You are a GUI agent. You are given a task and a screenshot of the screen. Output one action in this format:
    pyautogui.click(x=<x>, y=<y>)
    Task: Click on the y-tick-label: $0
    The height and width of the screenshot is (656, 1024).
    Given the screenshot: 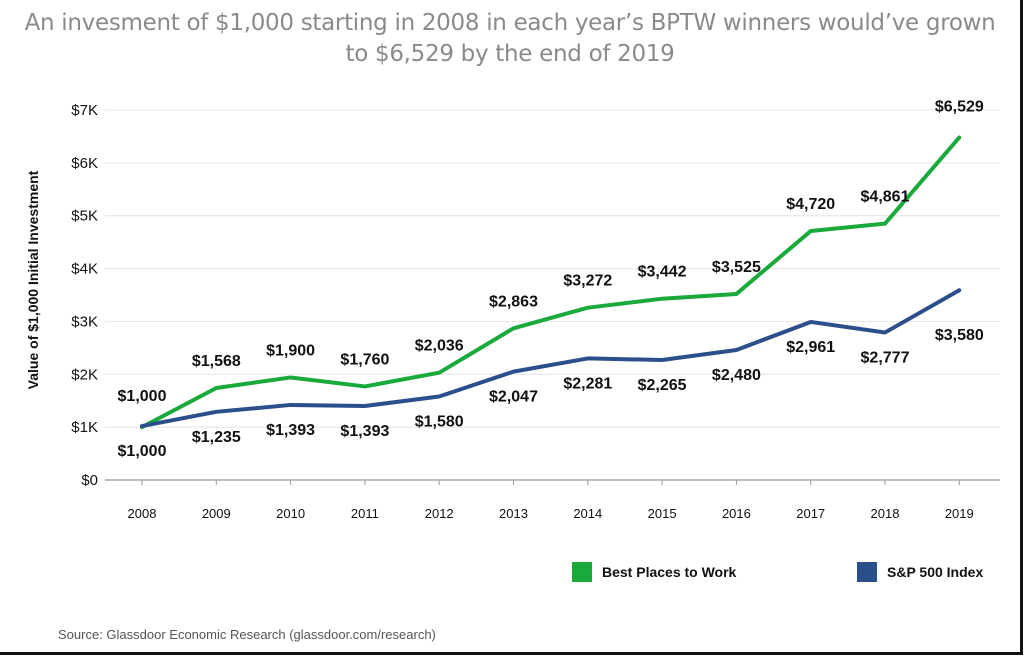 What is the action you would take?
    pyautogui.click(x=89, y=480)
    